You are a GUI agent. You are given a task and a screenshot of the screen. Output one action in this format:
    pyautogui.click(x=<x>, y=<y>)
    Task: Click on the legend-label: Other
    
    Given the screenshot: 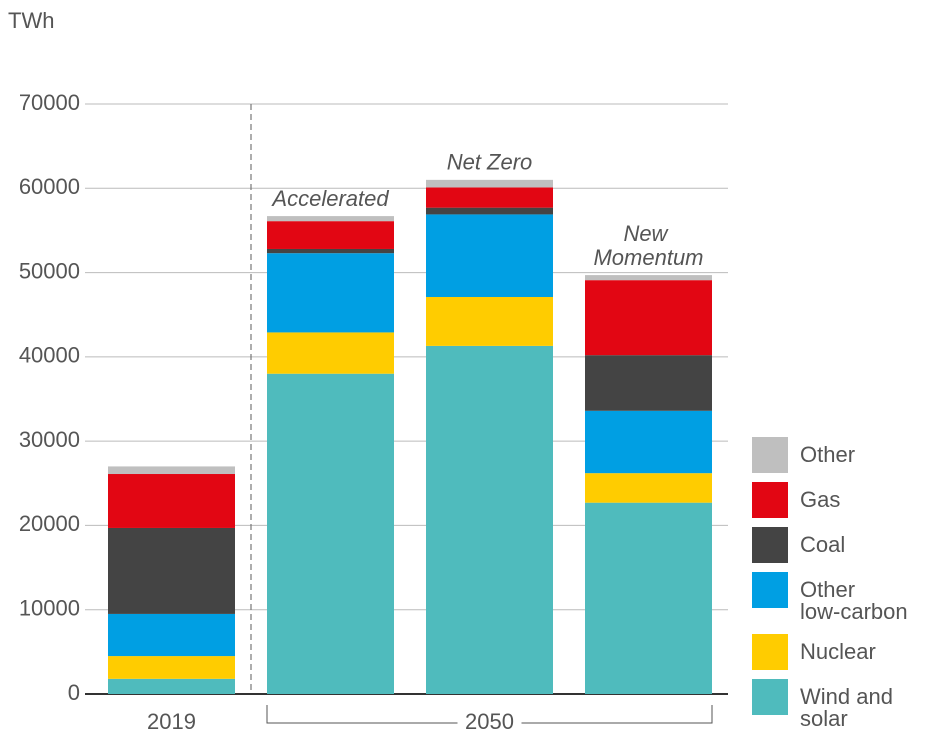 What is the action you would take?
    pyautogui.click(x=827, y=454)
    